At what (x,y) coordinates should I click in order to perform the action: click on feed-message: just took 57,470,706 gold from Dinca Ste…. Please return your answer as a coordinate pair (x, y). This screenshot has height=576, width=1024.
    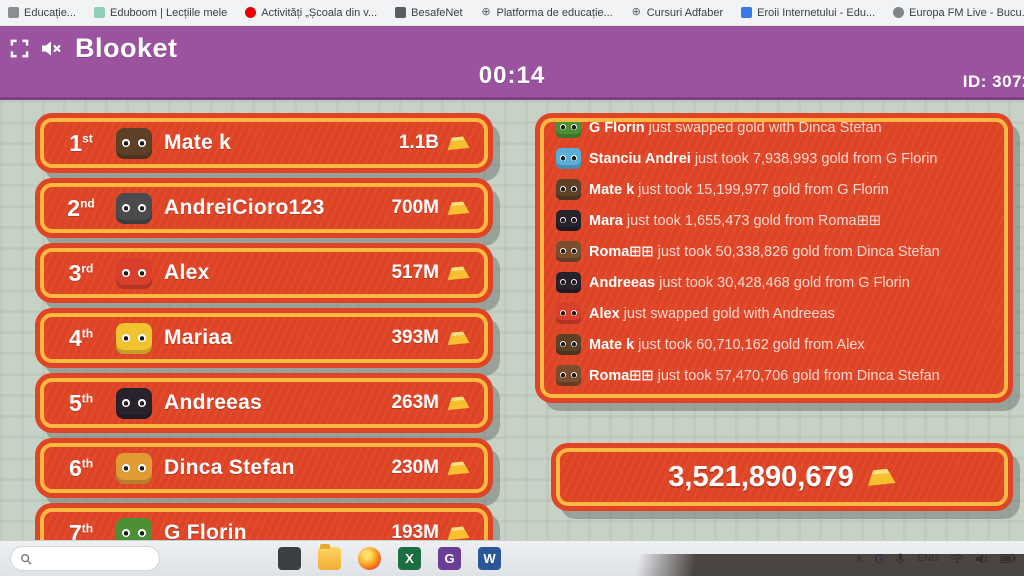
    Looking at the image, I should click on (798, 375).